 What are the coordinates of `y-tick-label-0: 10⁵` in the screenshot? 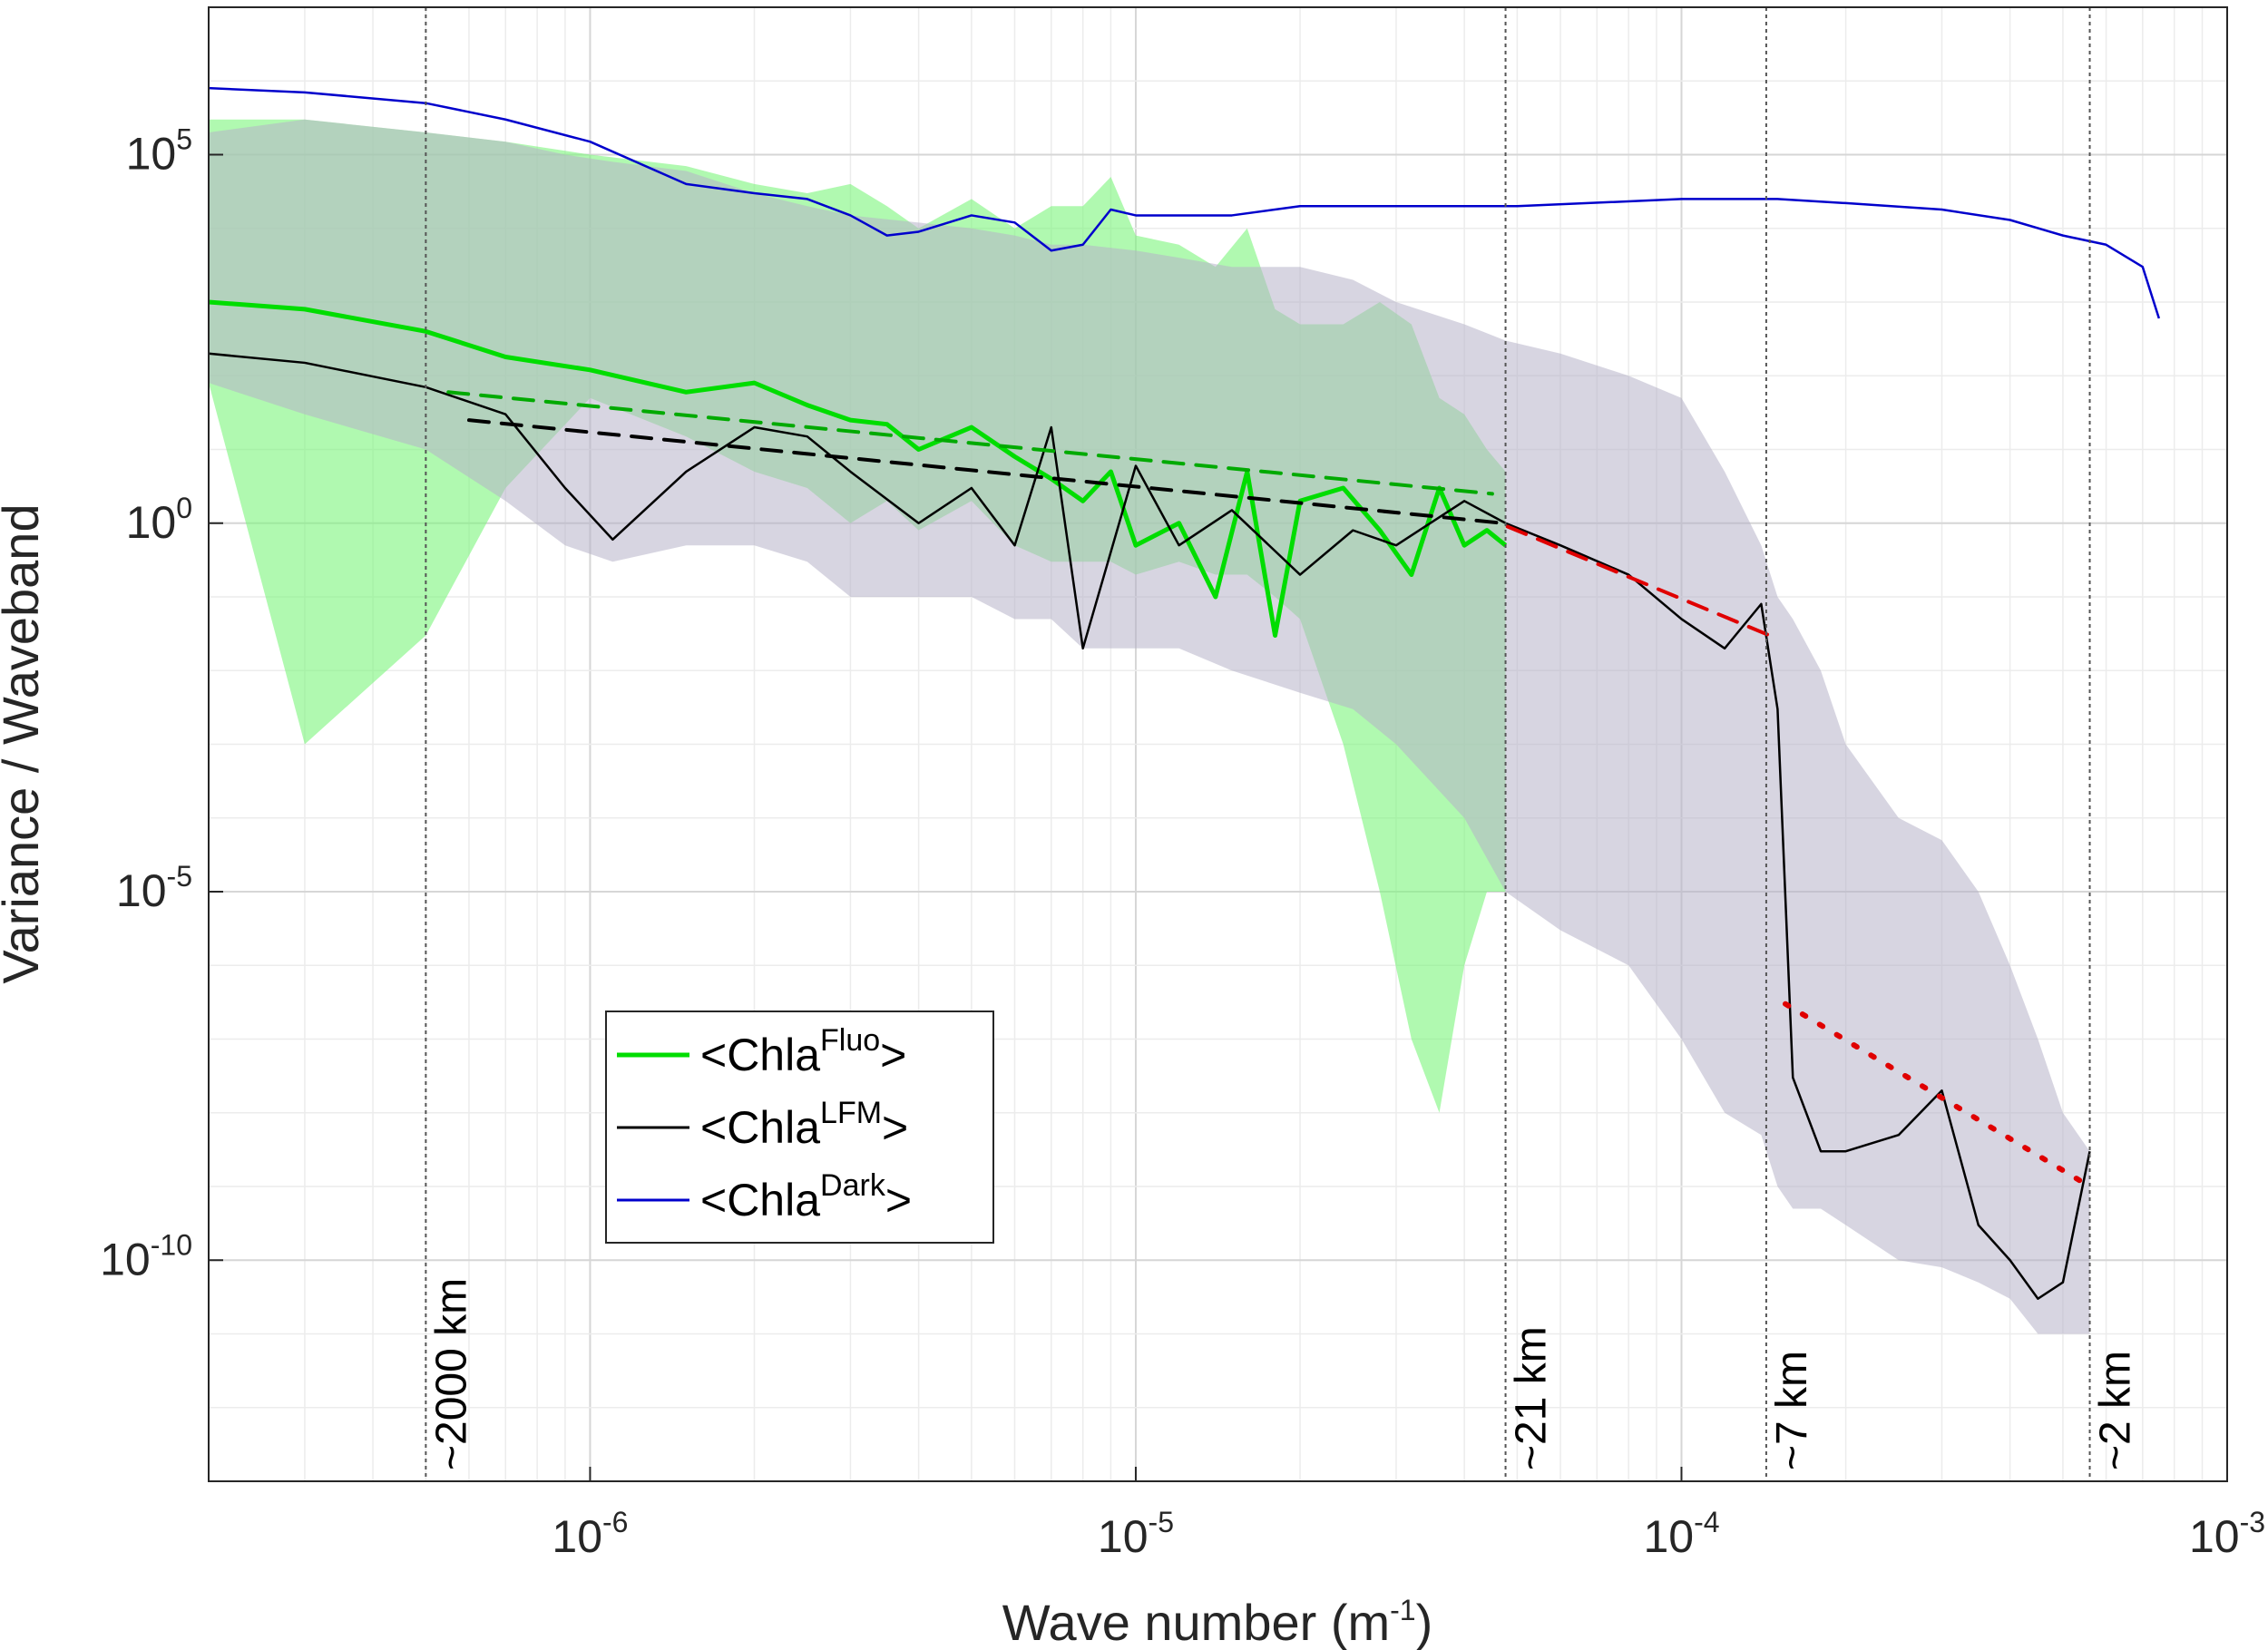 It's located at (159, 152).